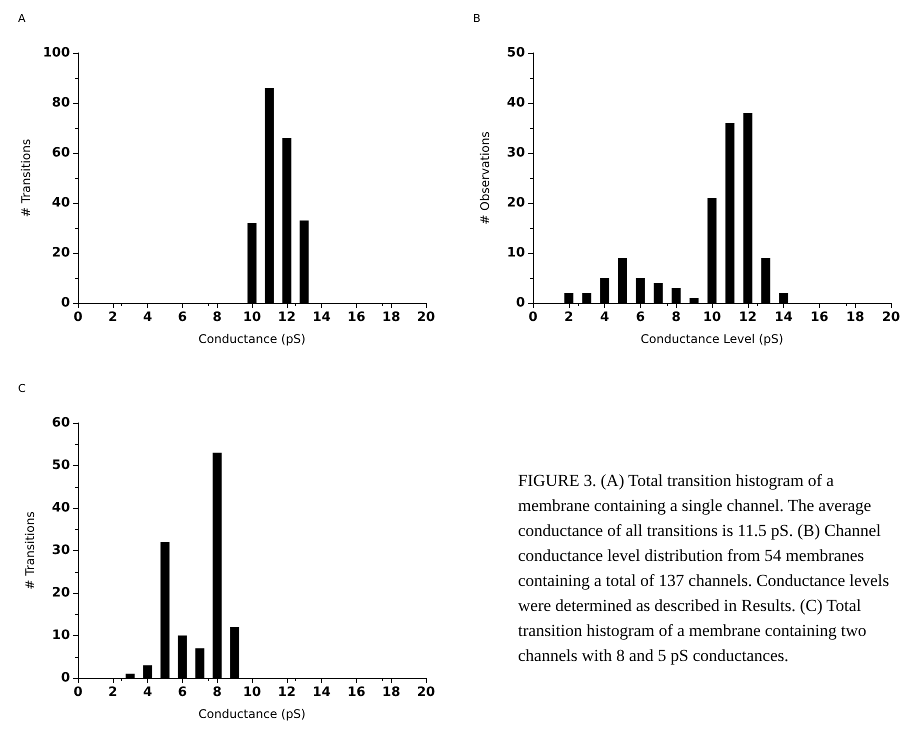  What do you see at coordinates (712, 339) in the screenshot?
I see `x-axis-title: Conductance Level (pS)` at bounding box center [712, 339].